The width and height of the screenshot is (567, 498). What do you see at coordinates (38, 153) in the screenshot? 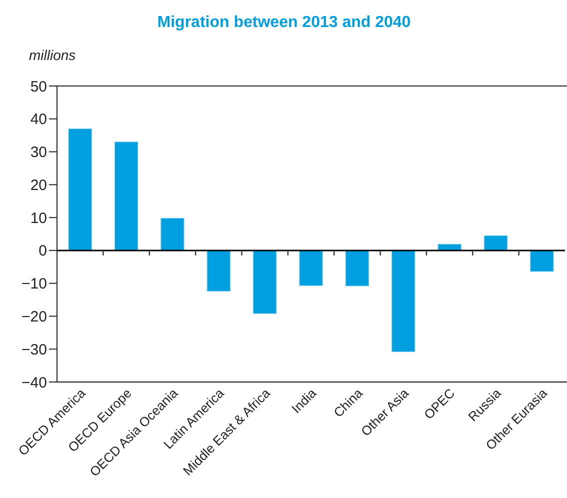
I see `y-tick-label: 30` at bounding box center [38, 153].